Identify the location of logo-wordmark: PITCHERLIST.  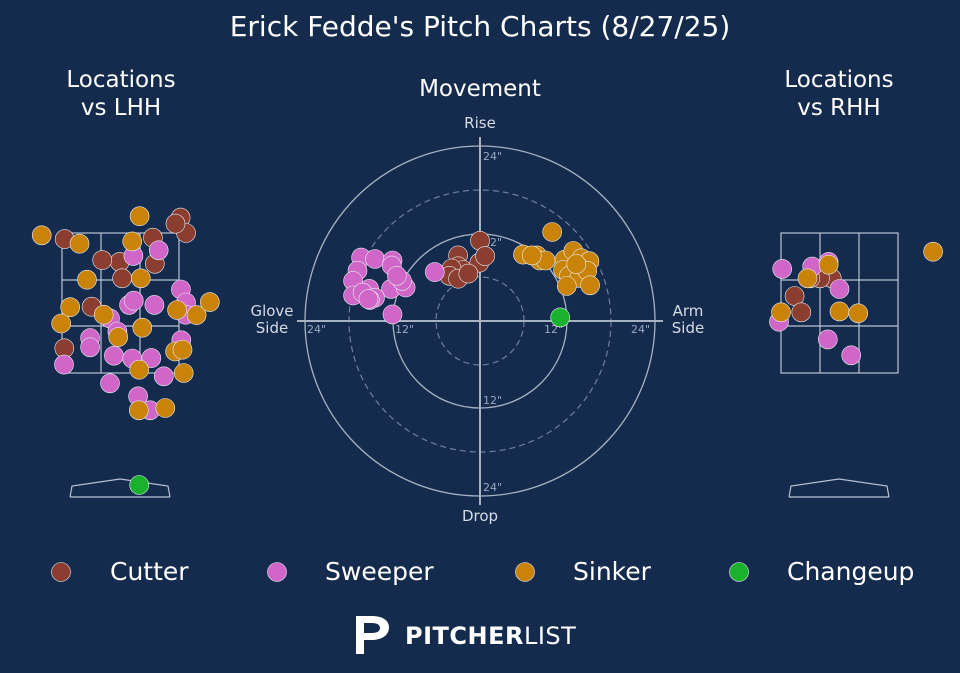
(491, 636).